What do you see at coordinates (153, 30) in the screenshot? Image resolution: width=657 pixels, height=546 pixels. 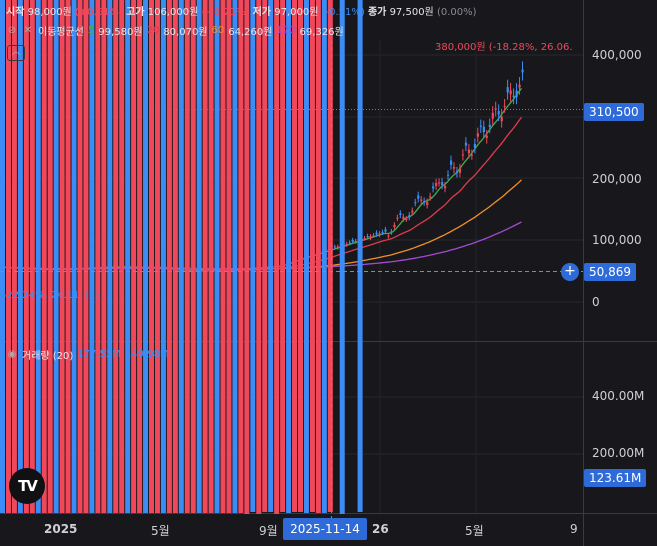 I see `ma20-period: 20` at bounding box center [153, 30].